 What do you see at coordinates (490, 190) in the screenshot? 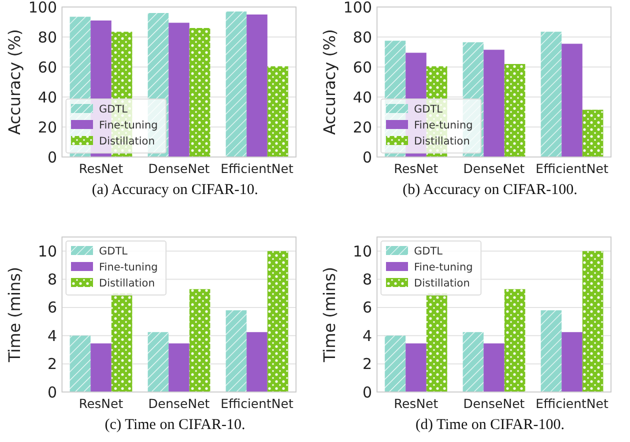
I see `text: (b) Accuracy on CIFAR-100.` at bounding box center [490, 190].